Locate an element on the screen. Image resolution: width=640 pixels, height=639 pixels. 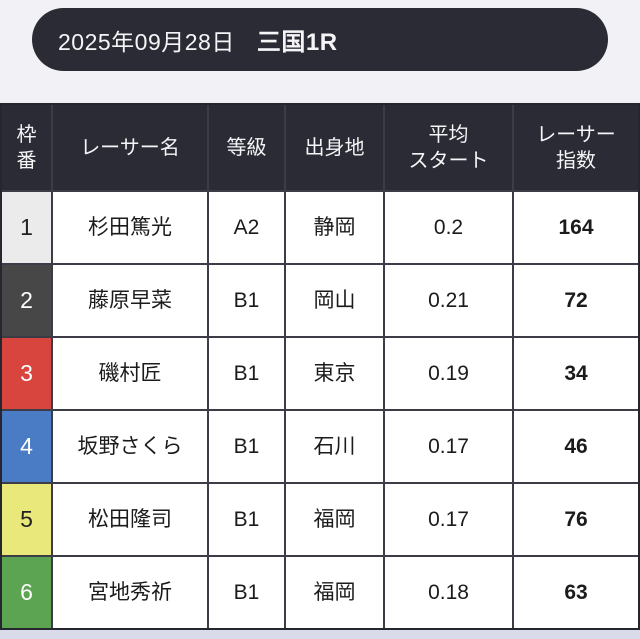
column-header-name: レーサー名 is located at coordinates (130, 147).